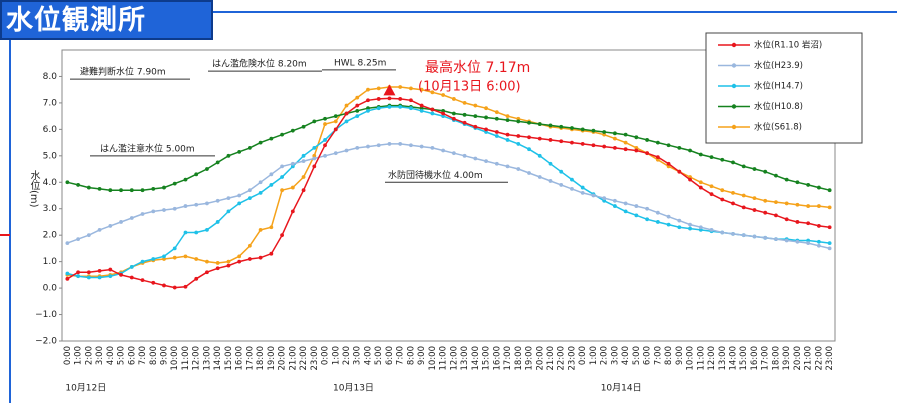 The height and width of the screenshot is (403, 897). What do you see at coordinates (734, 86) in the screenshot?
I see `legend-marker` at bounding box center [734, 86].